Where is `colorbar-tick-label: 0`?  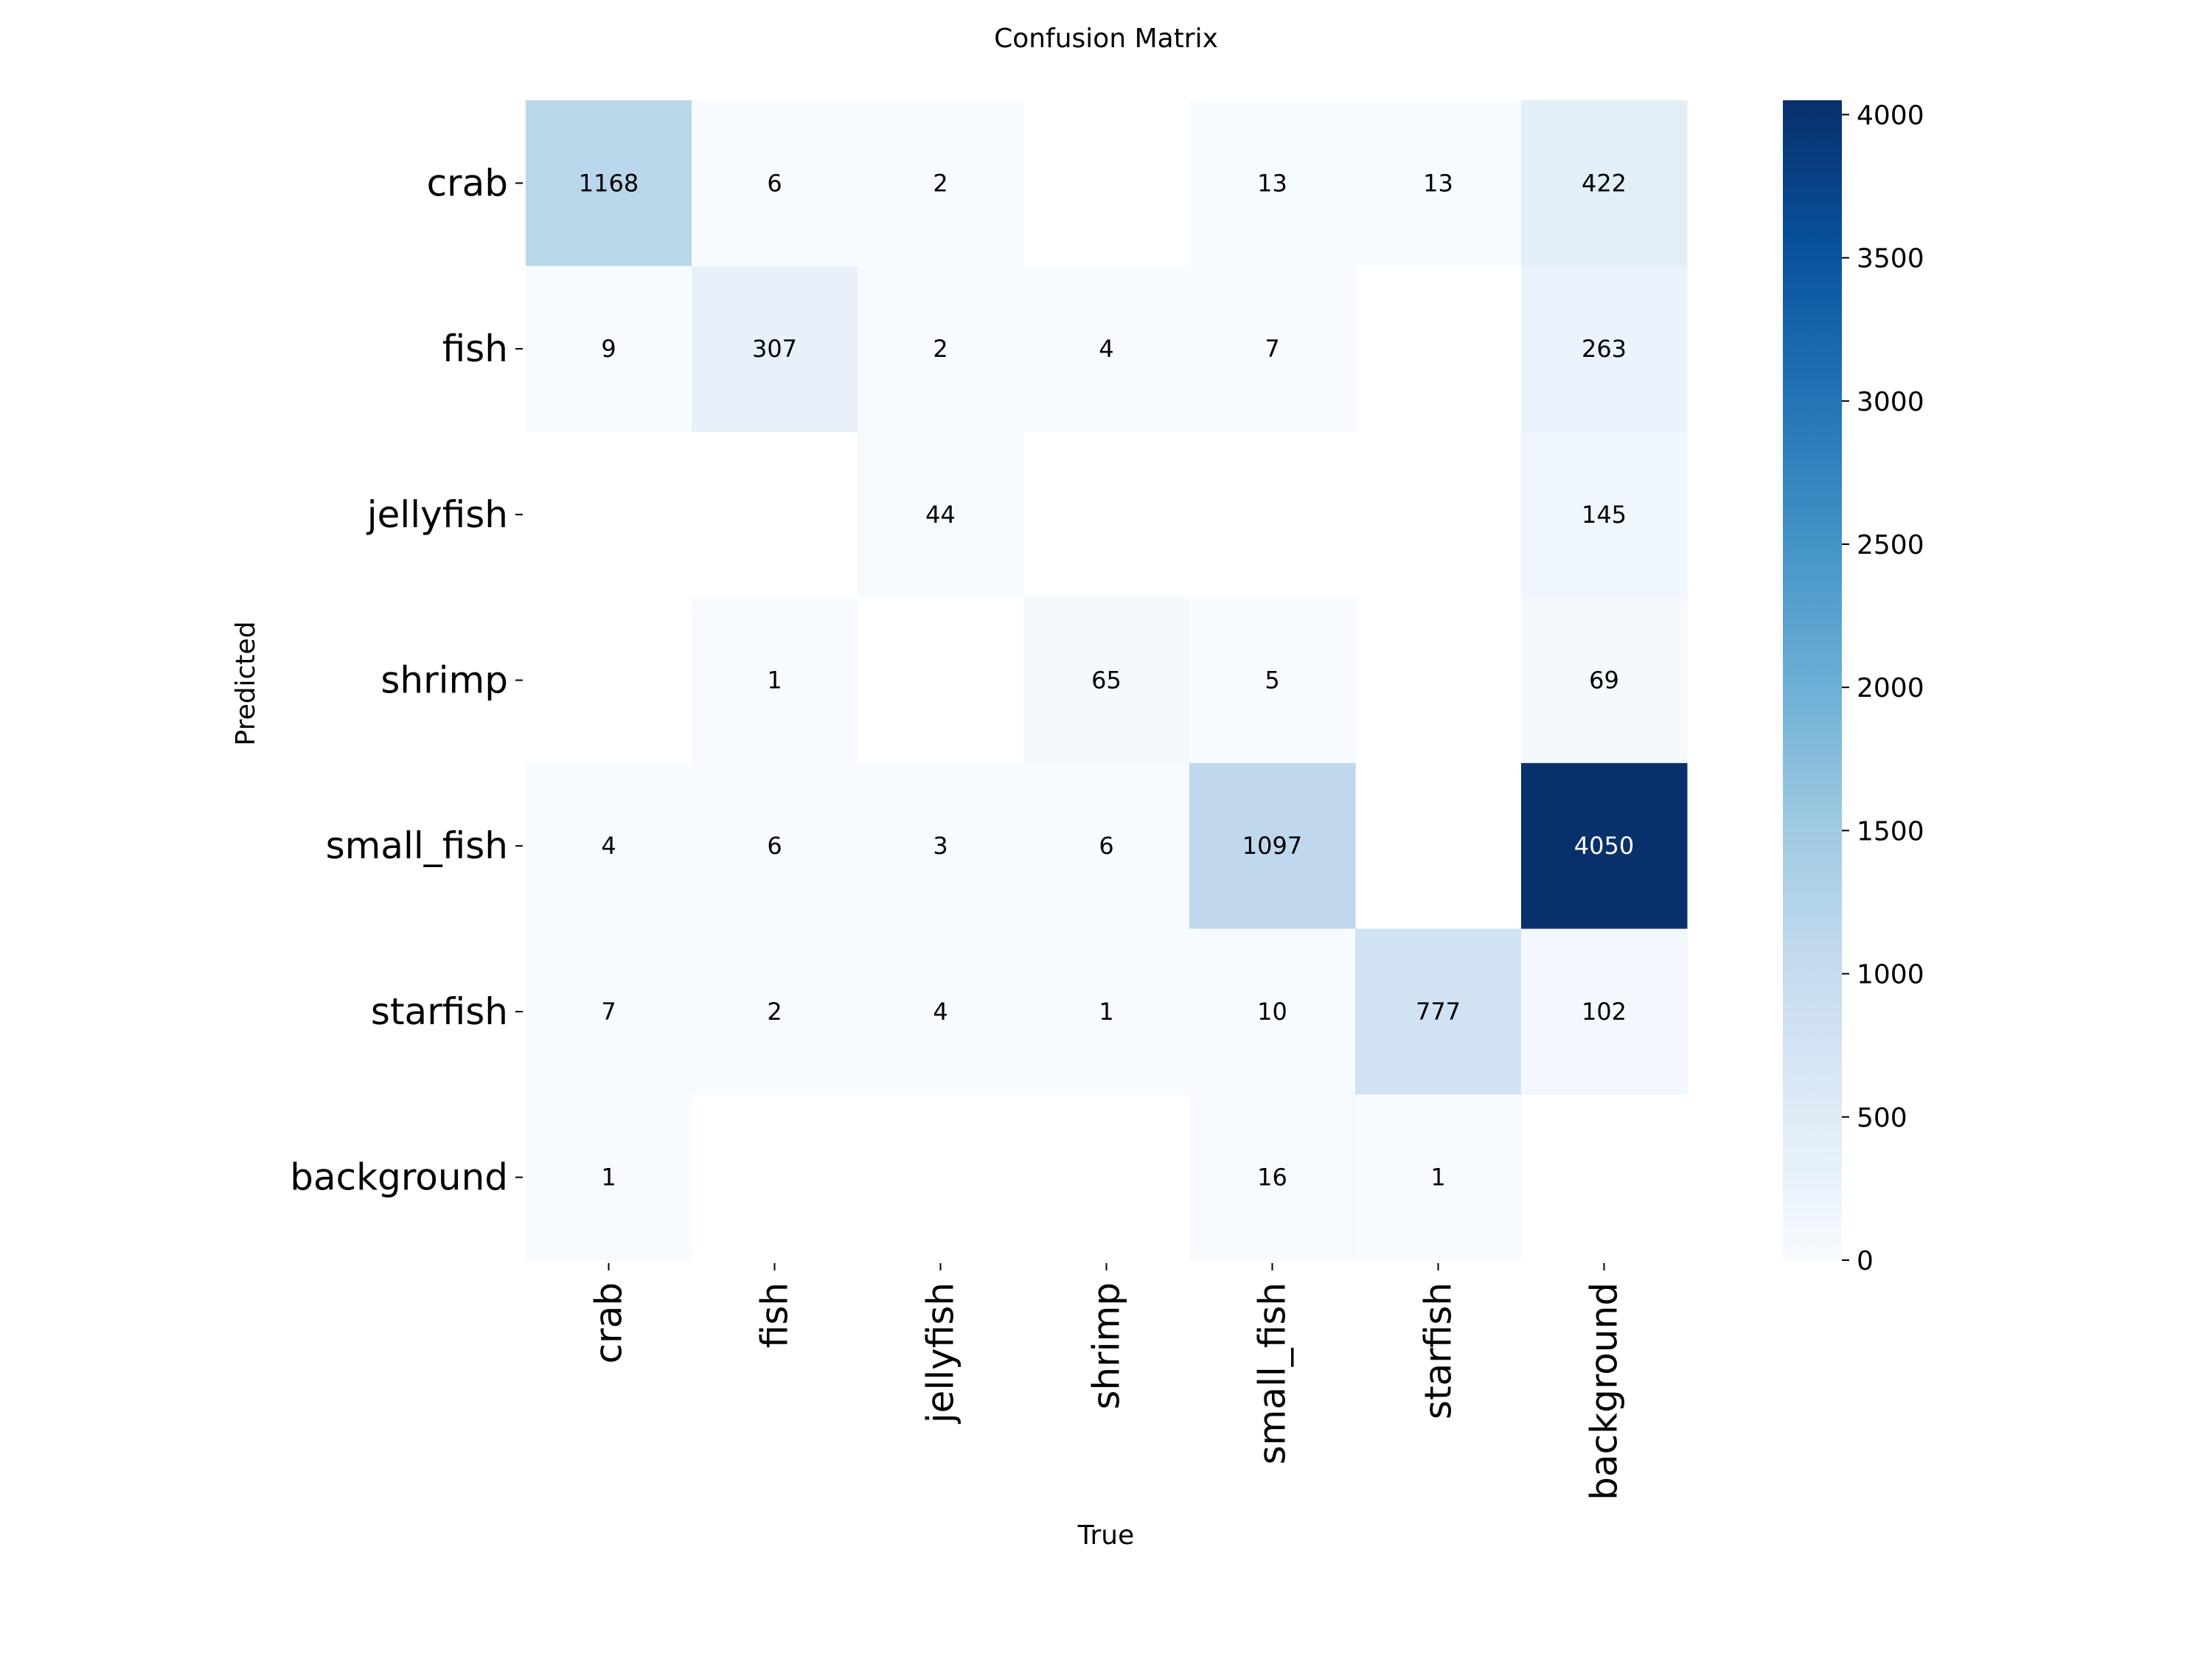
colorbar-tick-label: 0 is located at coordinates (1865, 1261).